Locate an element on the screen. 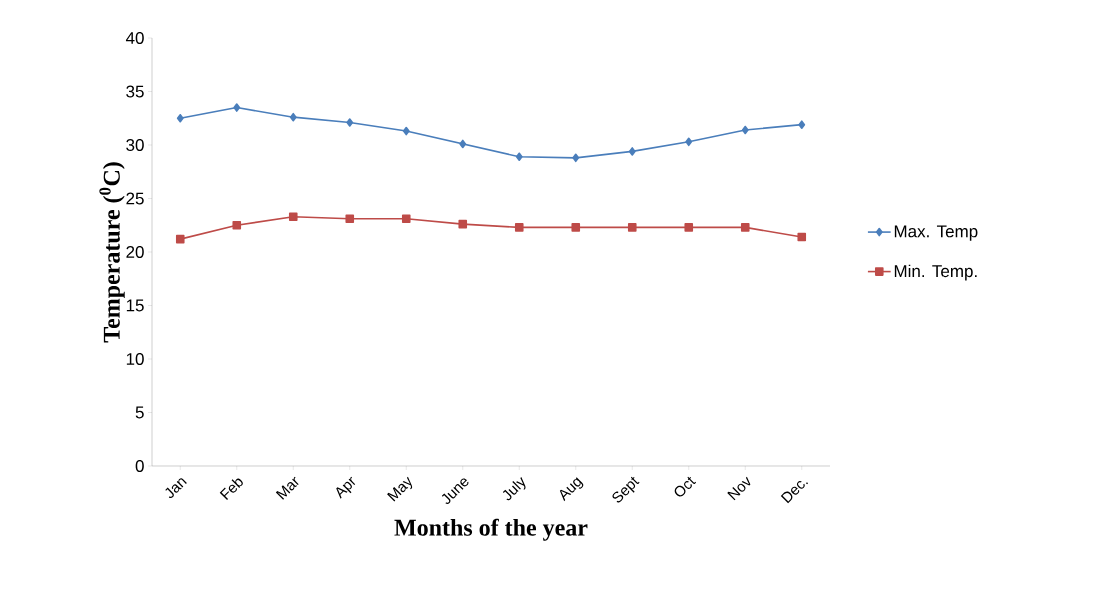 This screenshot has height=596, width=1095. x-tick-label: July is located at coordinates (514, 489).